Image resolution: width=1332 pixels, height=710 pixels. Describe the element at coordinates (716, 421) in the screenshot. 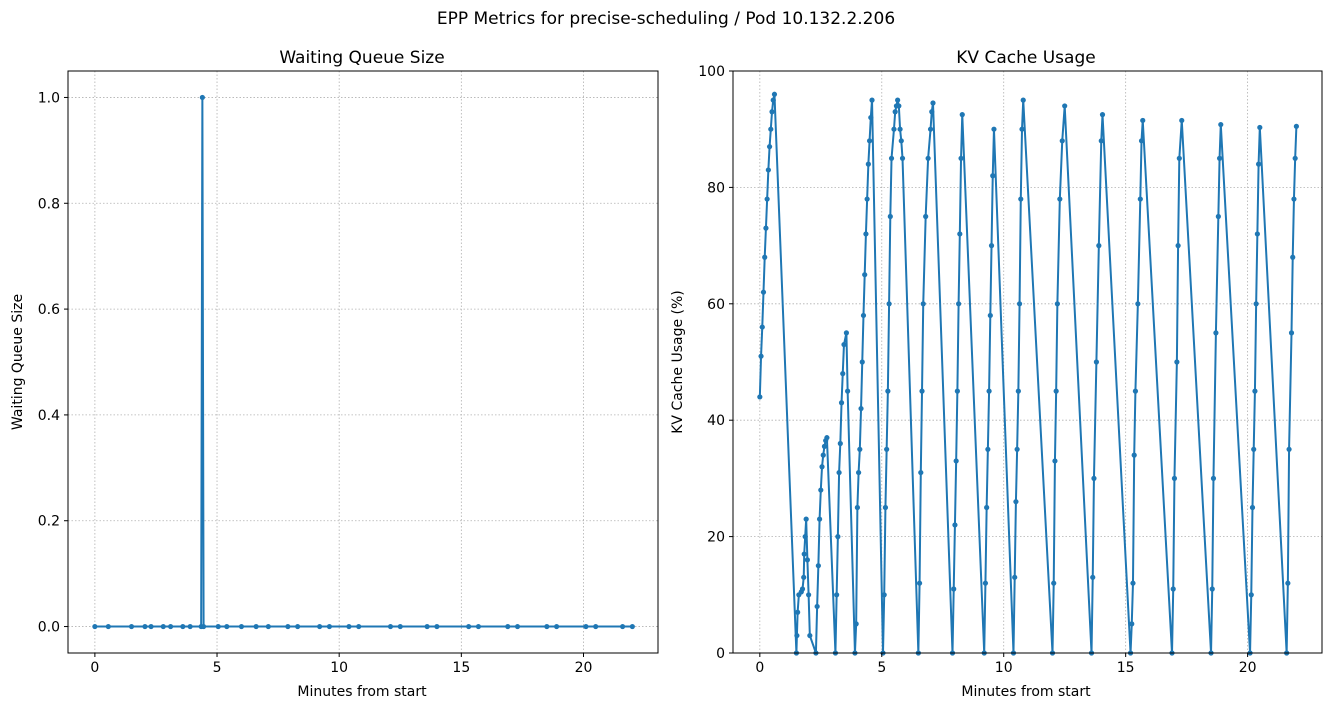

I see `y-tick-label: 40` at that location.